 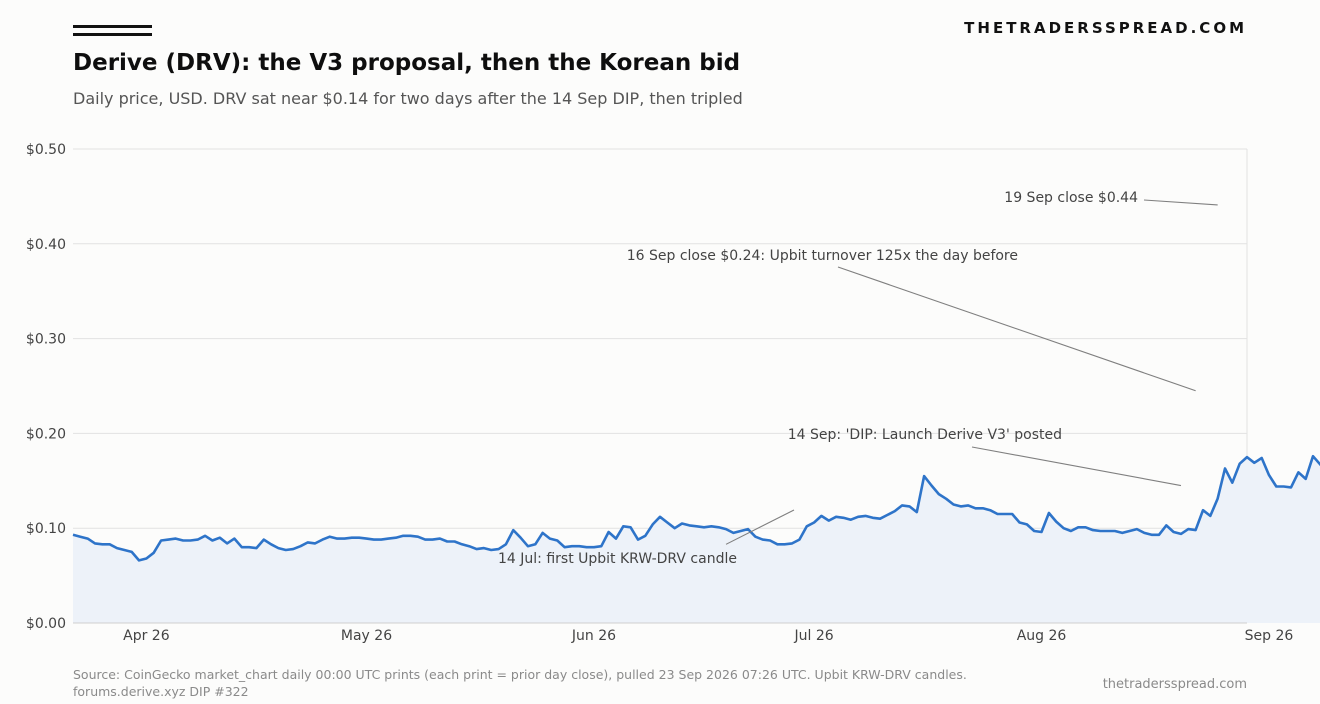 What do you see at coordinates (46, 340) in the screenshot?
I see `y-tick-label: $0.30` at bounding box center [46, 340].